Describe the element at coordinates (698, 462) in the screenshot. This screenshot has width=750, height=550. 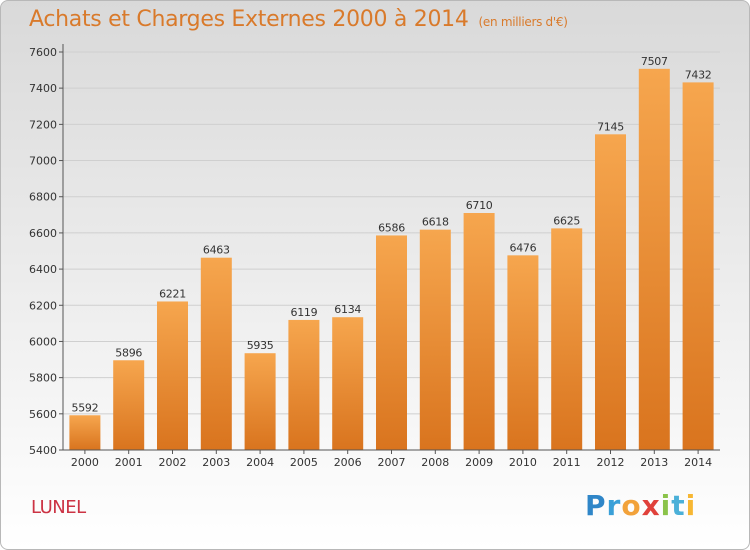
I see `x-tick-label: 2014` at that location.